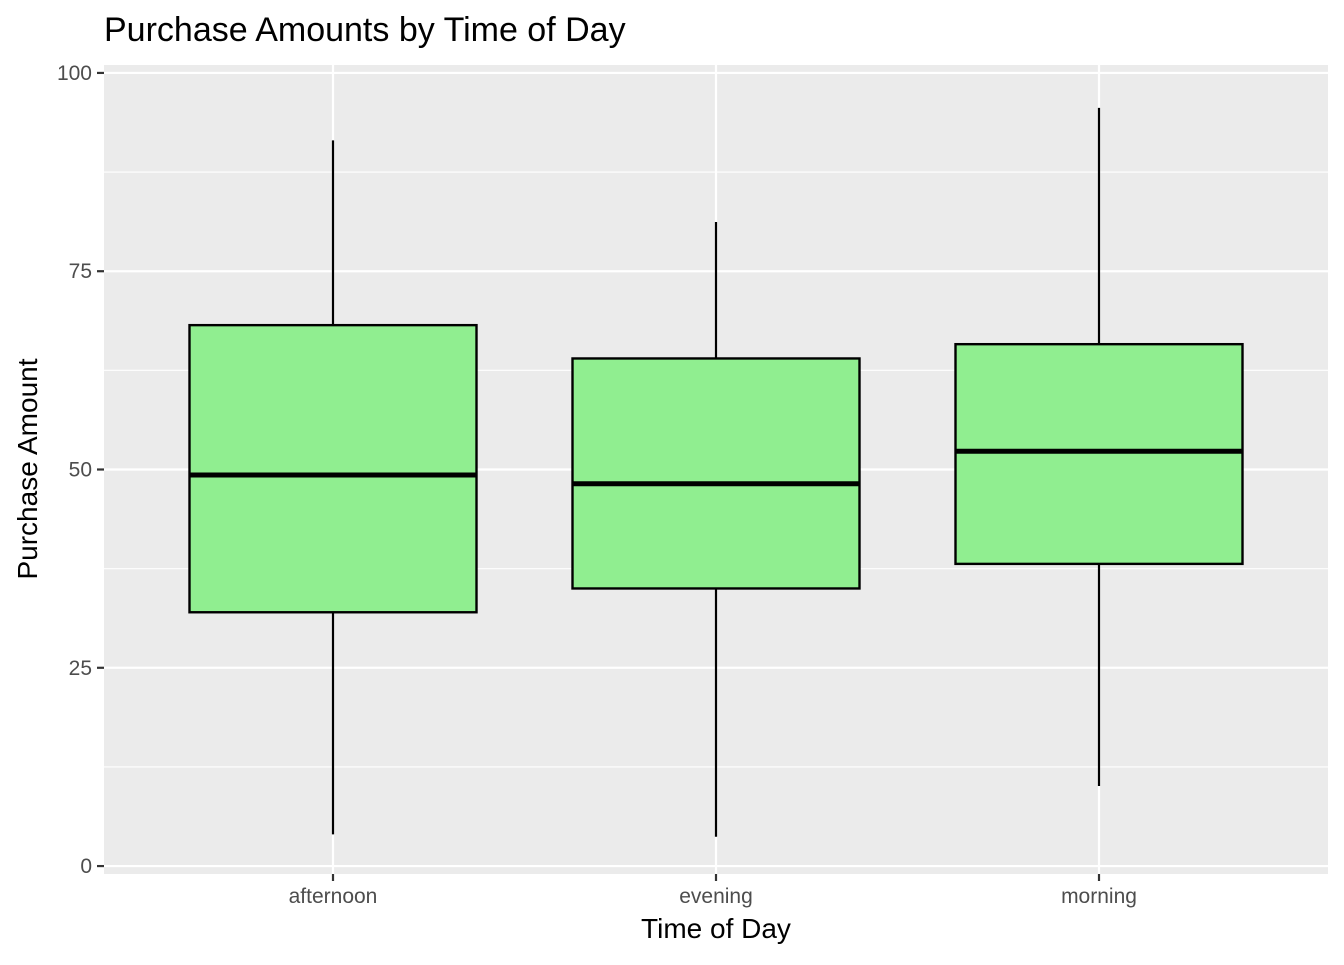  I want to click on x-tick-label: evening, so click(716, 896).